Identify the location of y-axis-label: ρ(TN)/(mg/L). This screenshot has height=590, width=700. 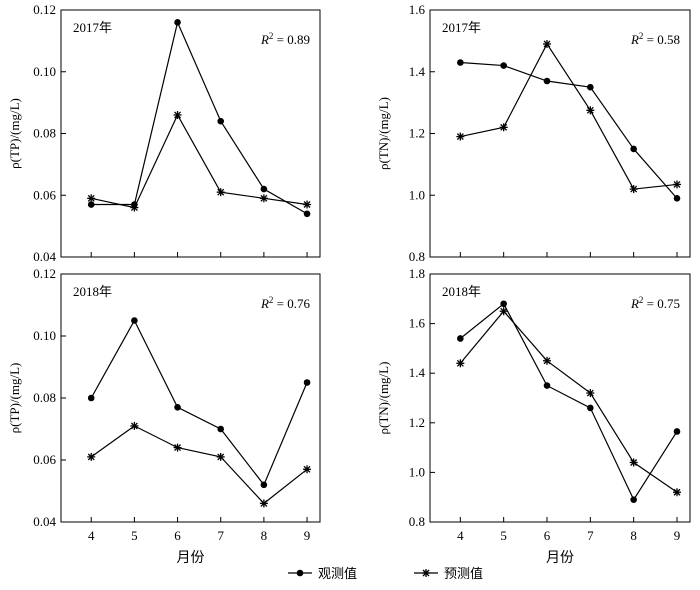
(383, 133).